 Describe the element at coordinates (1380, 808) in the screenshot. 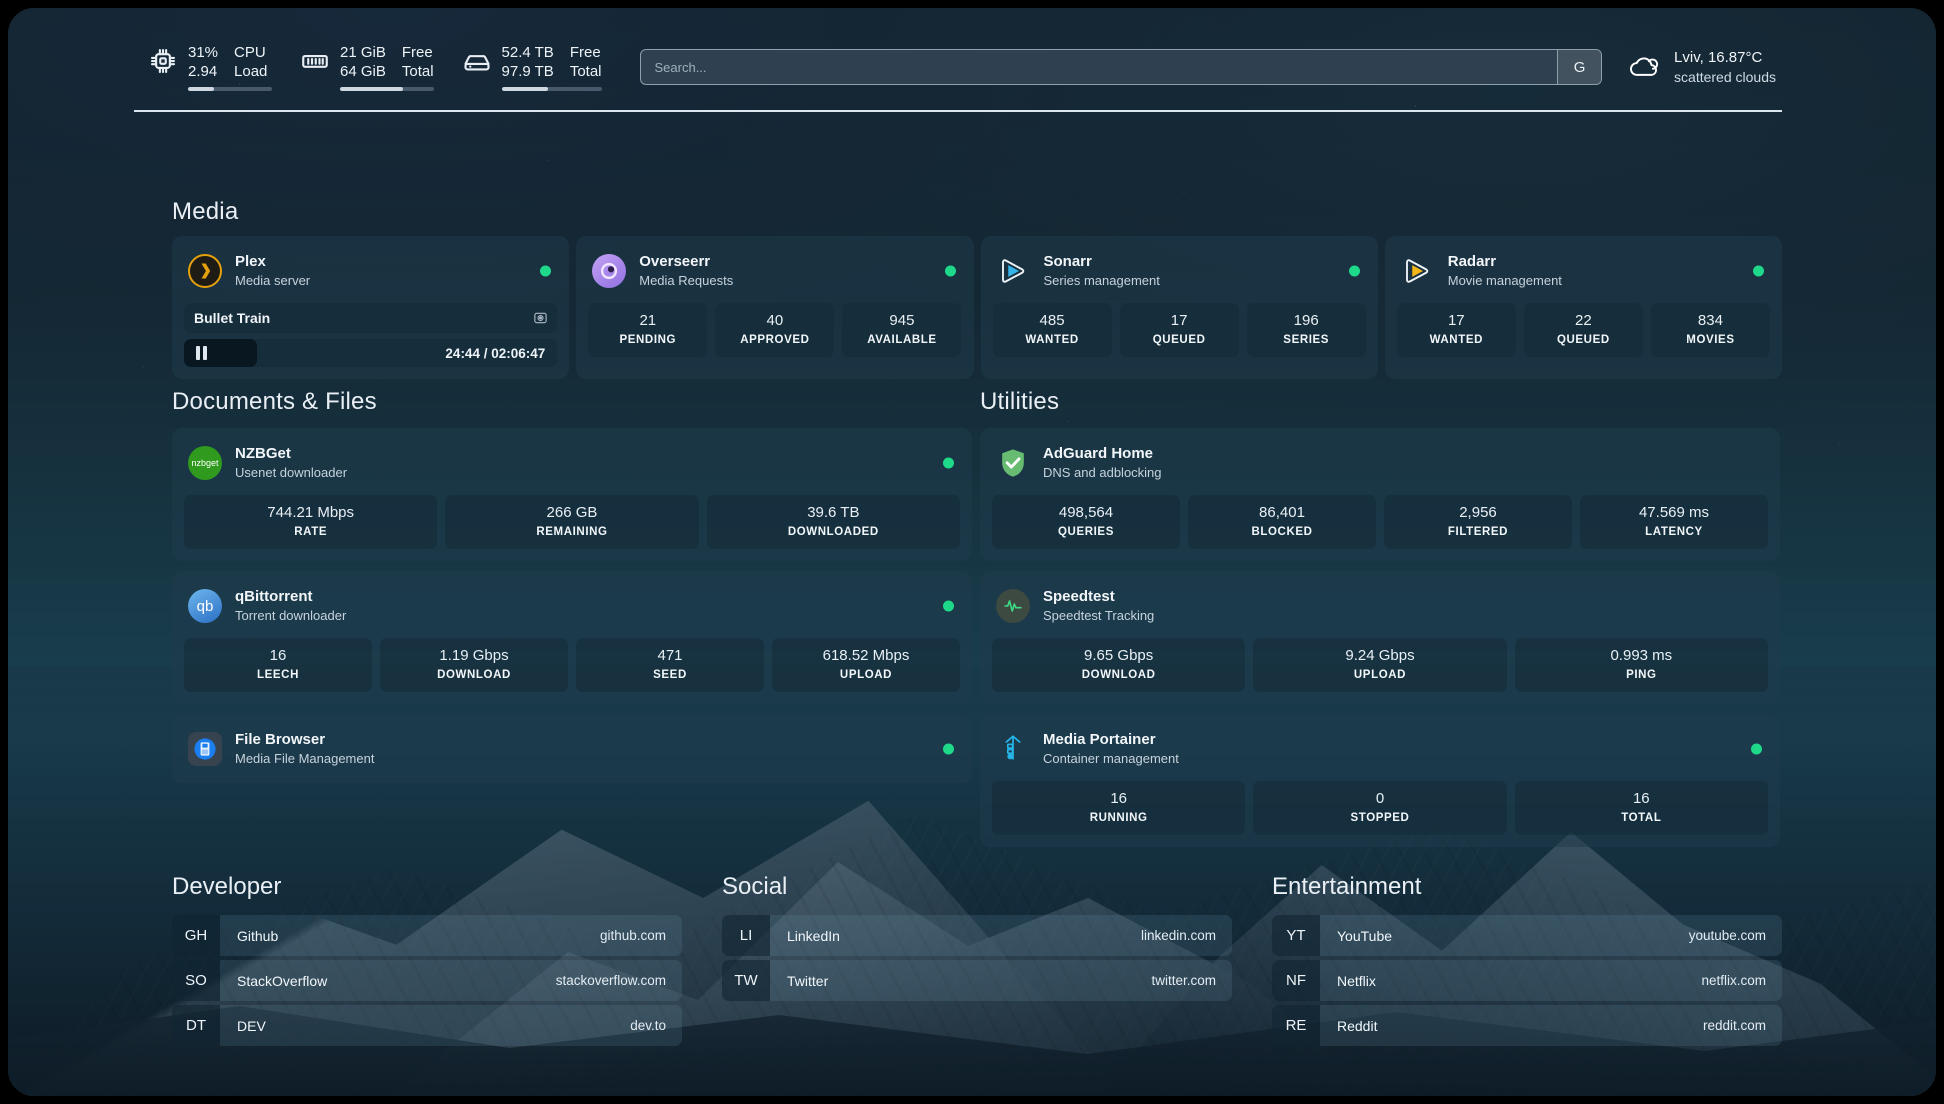

I see `stat-row: 16 RUNNING 0 STOPPED 16 TOTAL` at that location.